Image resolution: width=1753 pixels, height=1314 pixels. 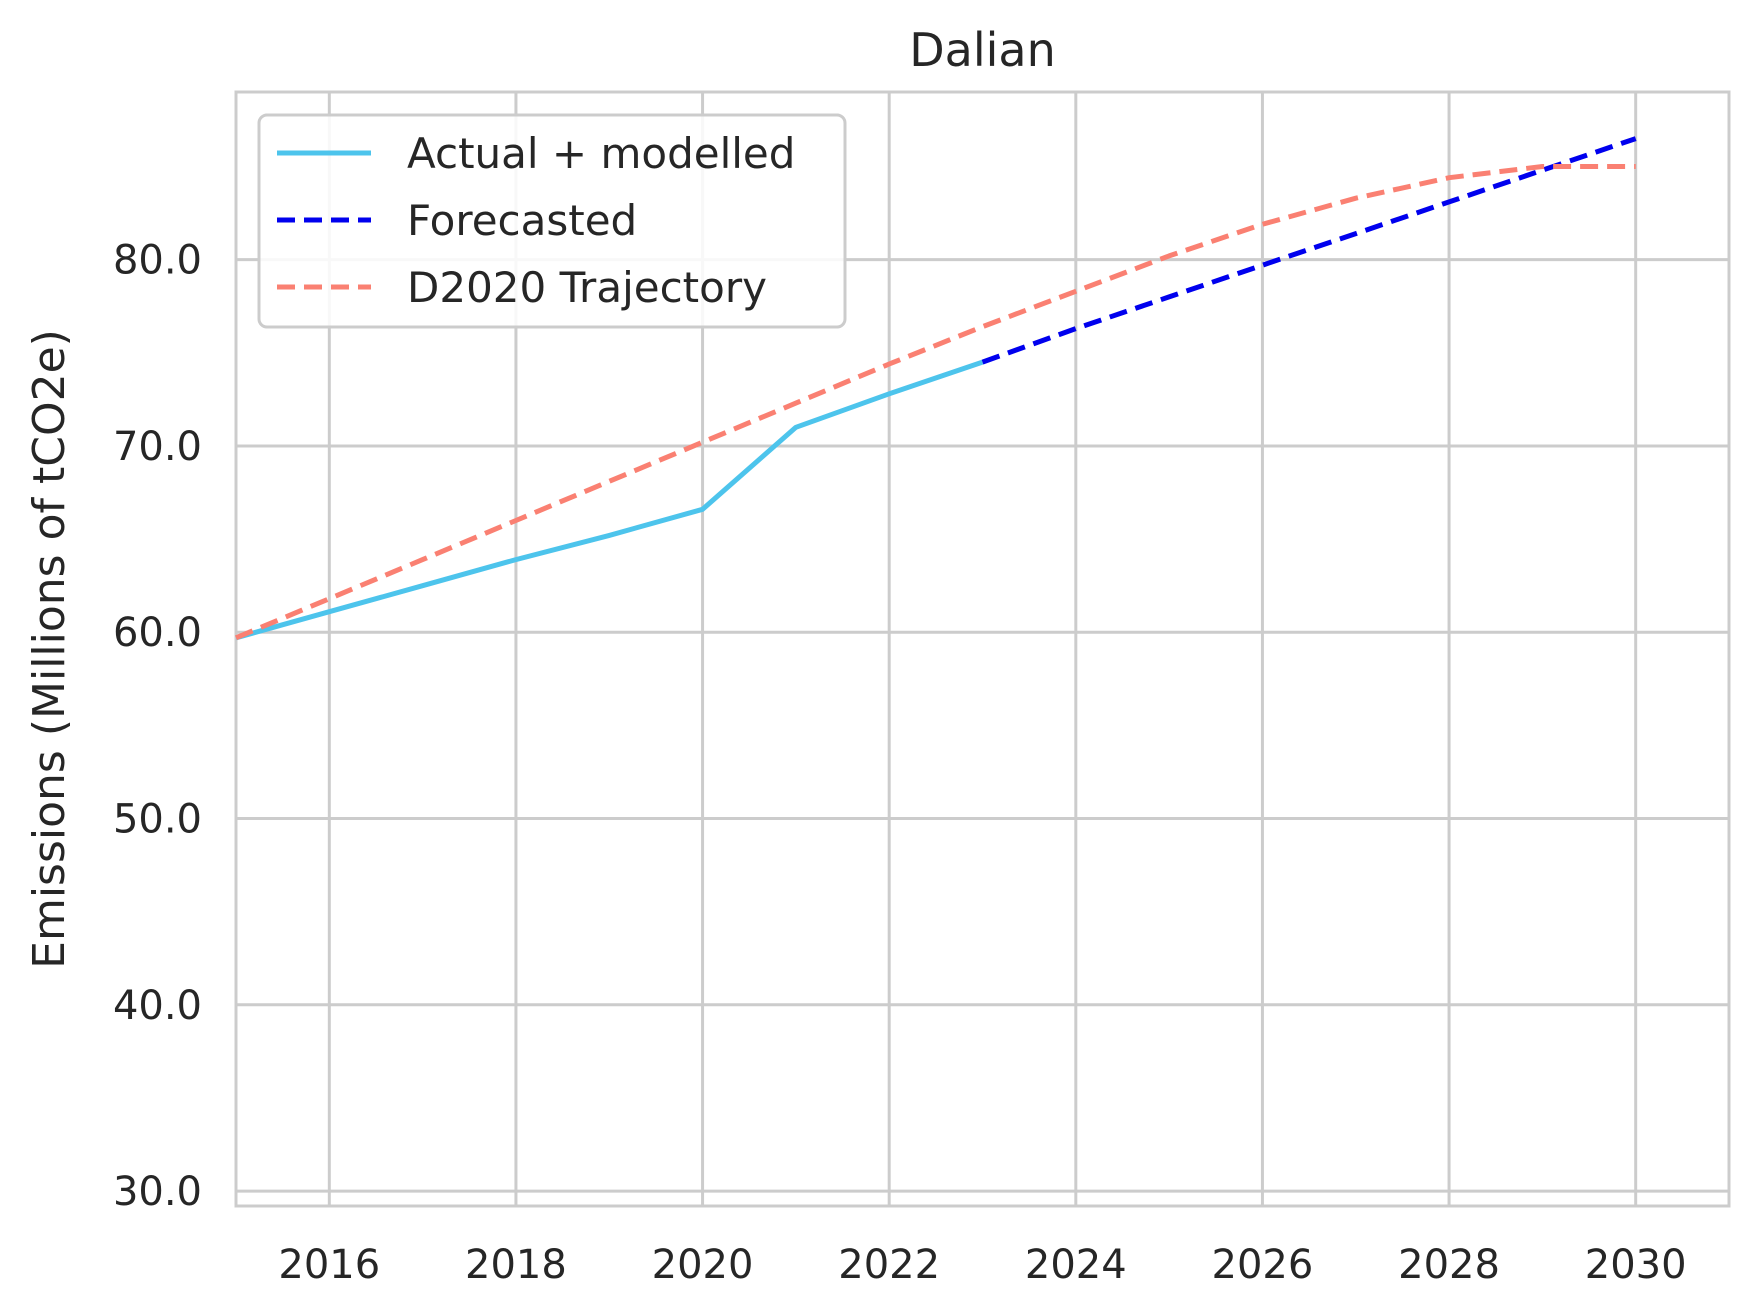 What do you see at coordinates (1309, 250) in the screenshot?
I see `series-line-forecasted` at bounding box center [1309, 250].